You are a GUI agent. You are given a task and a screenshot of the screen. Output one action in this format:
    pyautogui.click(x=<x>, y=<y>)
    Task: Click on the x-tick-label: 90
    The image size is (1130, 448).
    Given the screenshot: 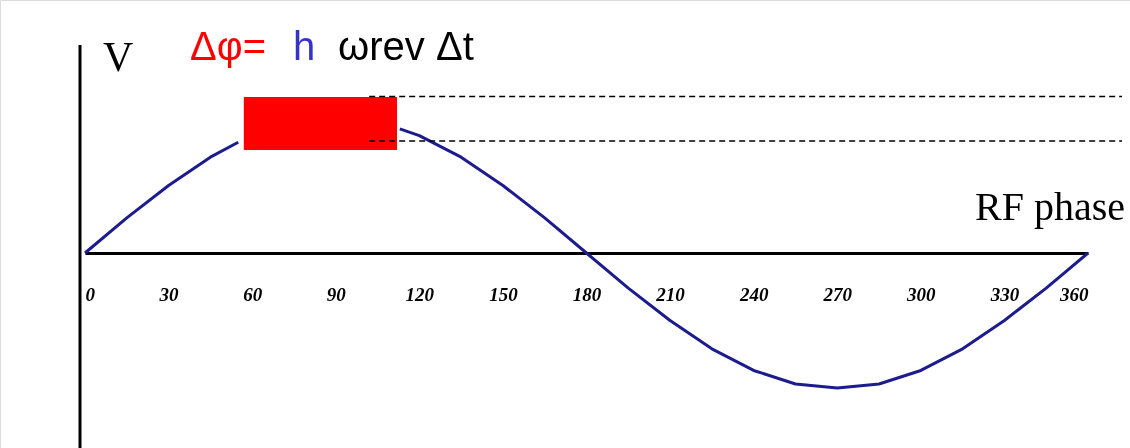 What is the action you would take?
    pyautogui.click(x=336, y=294)
    